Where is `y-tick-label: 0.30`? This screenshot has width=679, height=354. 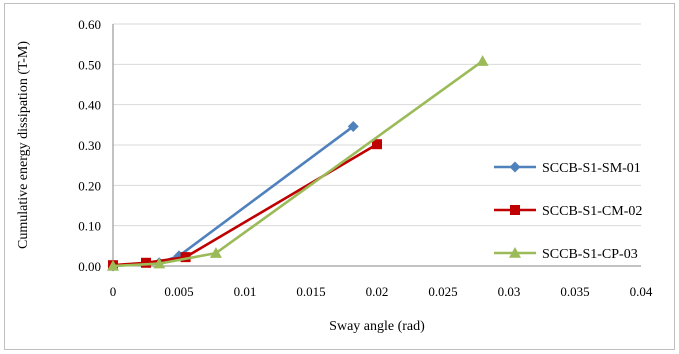 y-tick-label: 0.30 is located at coordinates (89, 145).